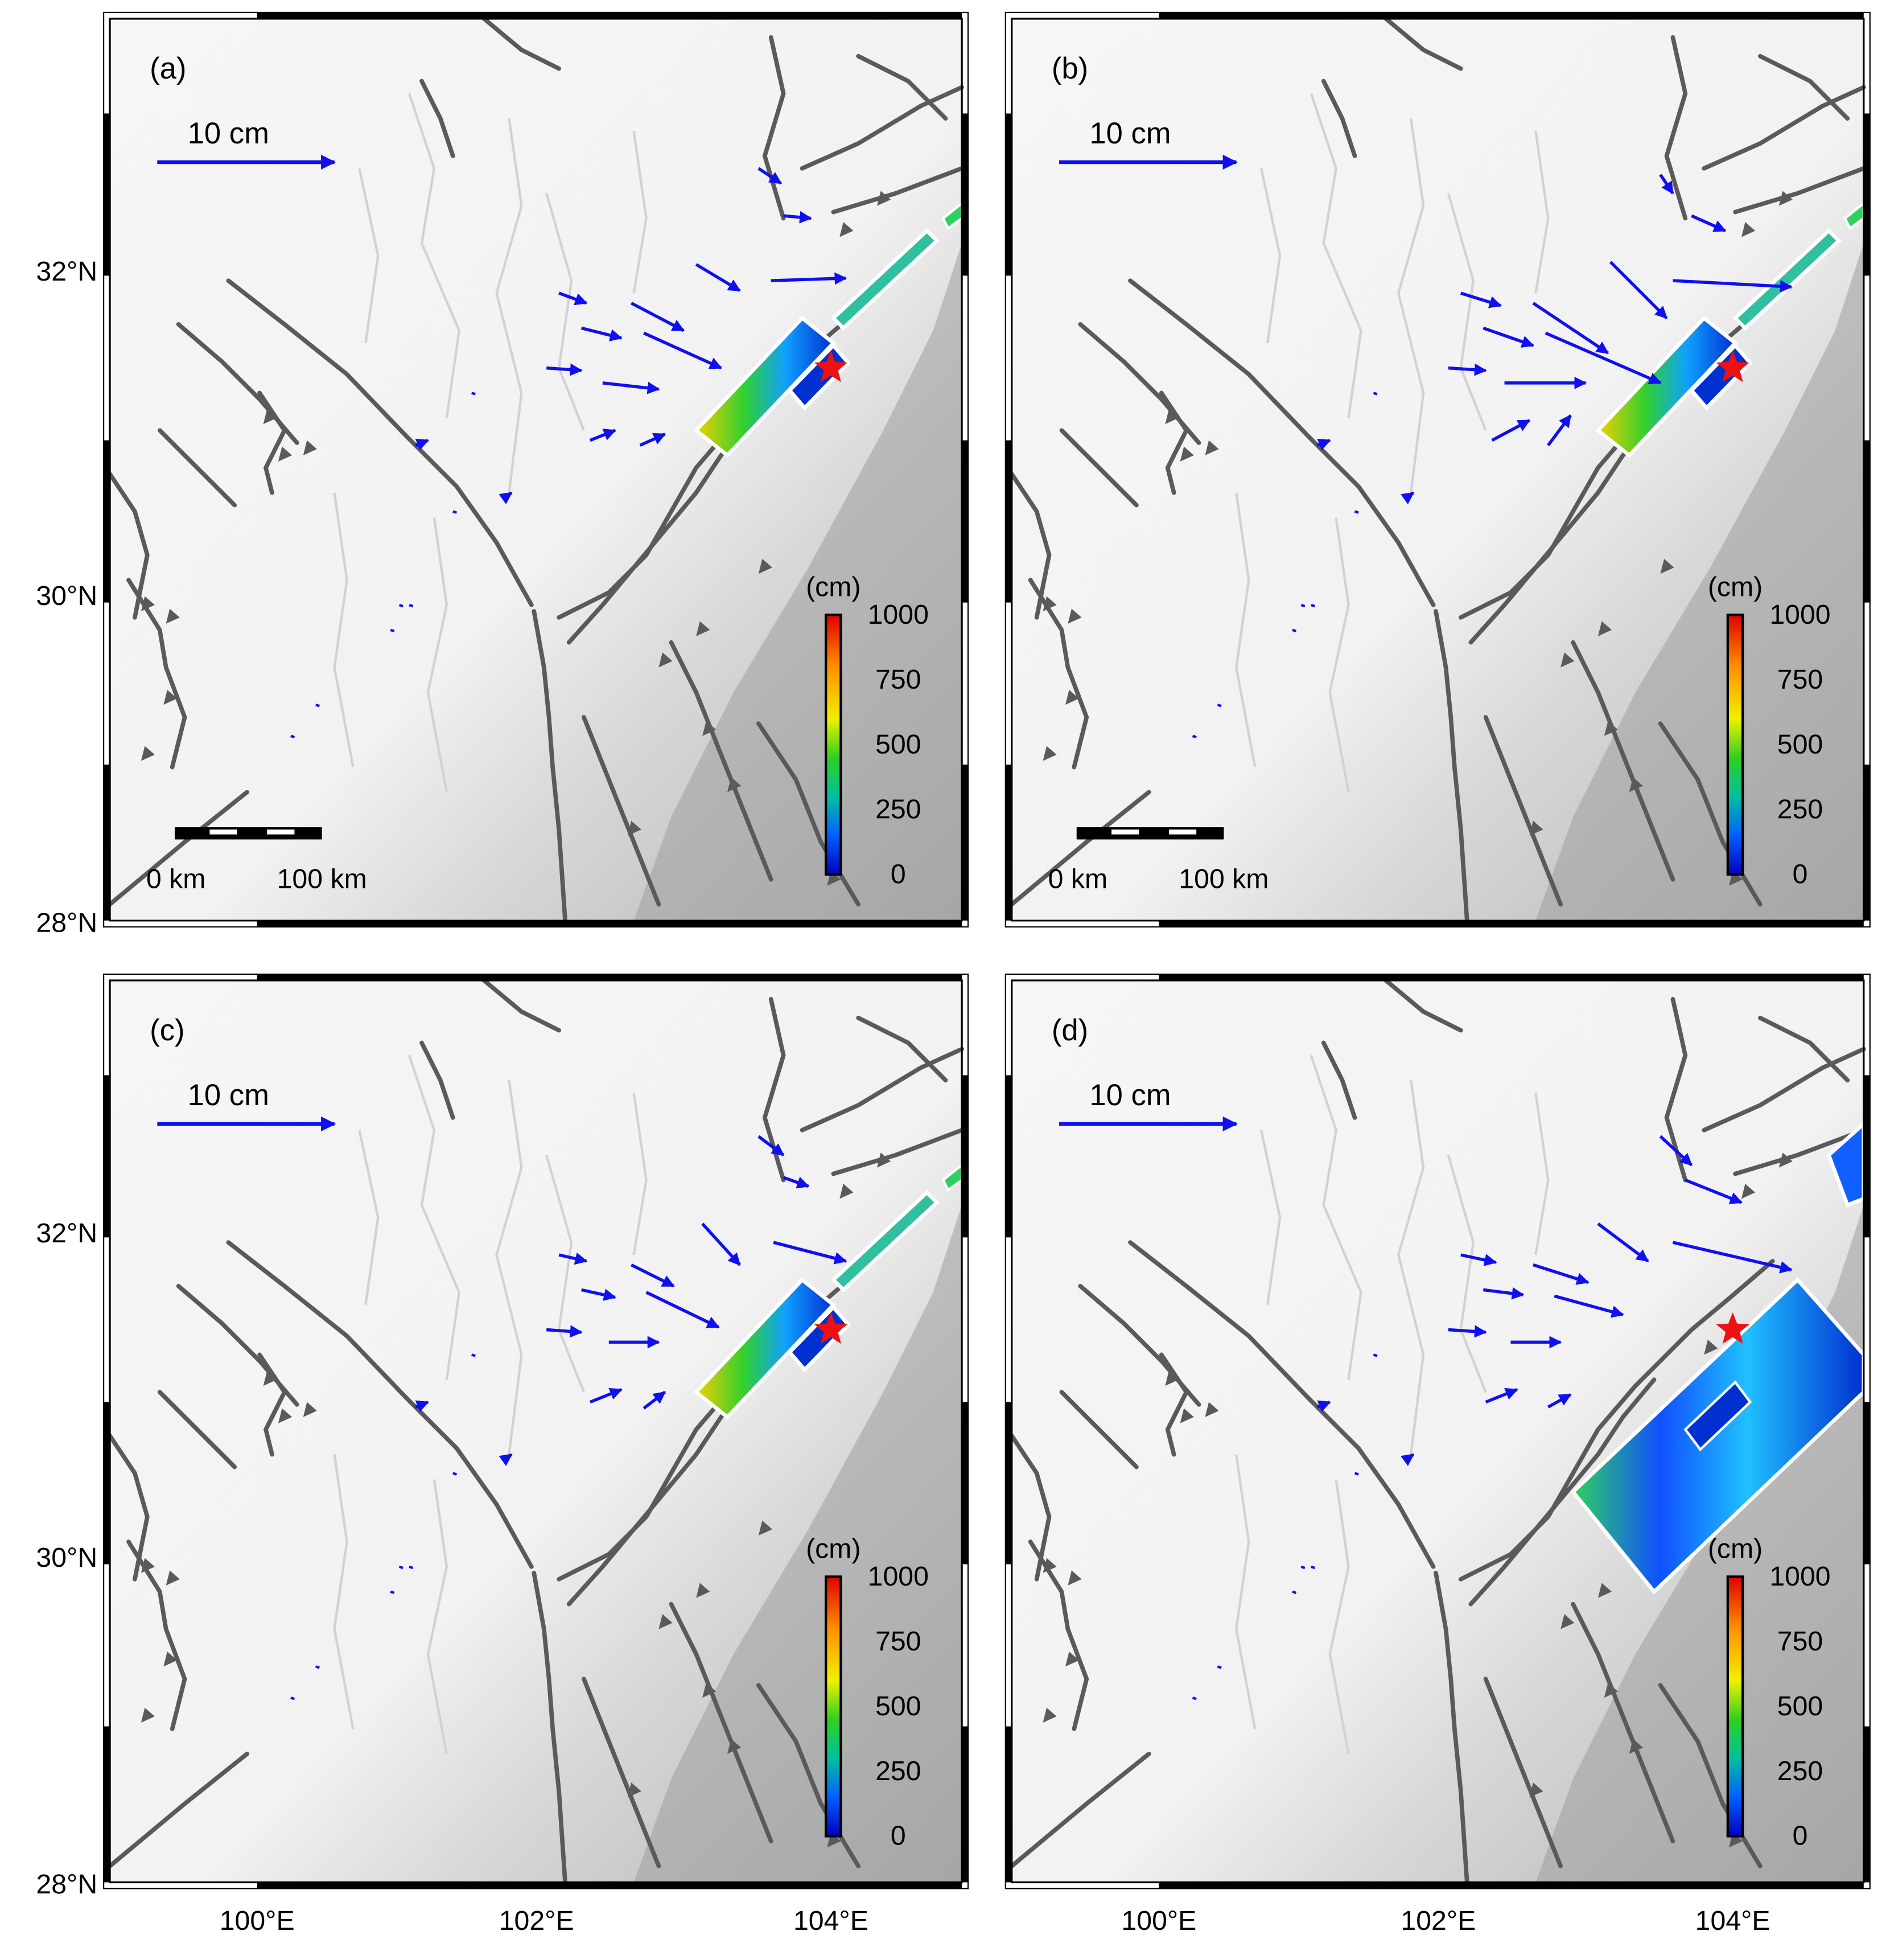  Describe the element at coordinates (66, 1884) in the screenshot. I see `lat-label: 28°N` at that location.